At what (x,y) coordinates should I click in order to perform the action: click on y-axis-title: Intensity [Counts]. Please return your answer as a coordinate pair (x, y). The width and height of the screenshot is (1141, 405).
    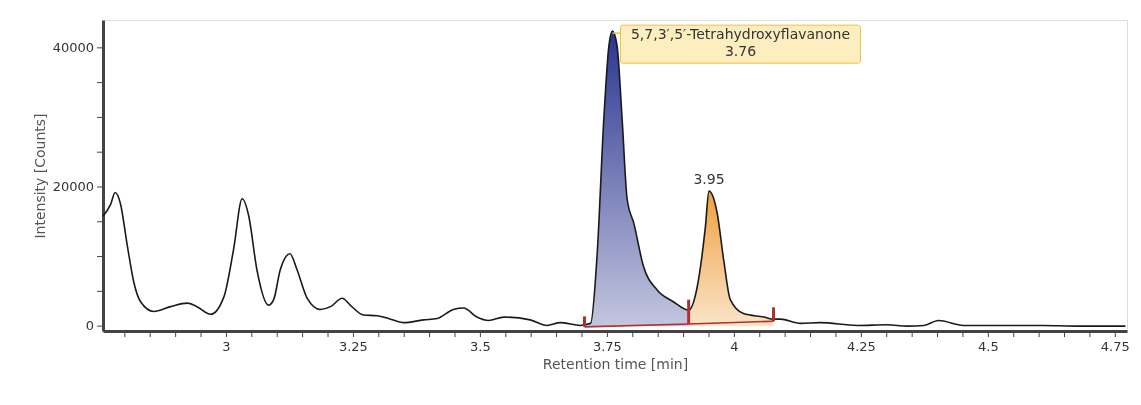
    Looking at the image, I should click on (39, 176).